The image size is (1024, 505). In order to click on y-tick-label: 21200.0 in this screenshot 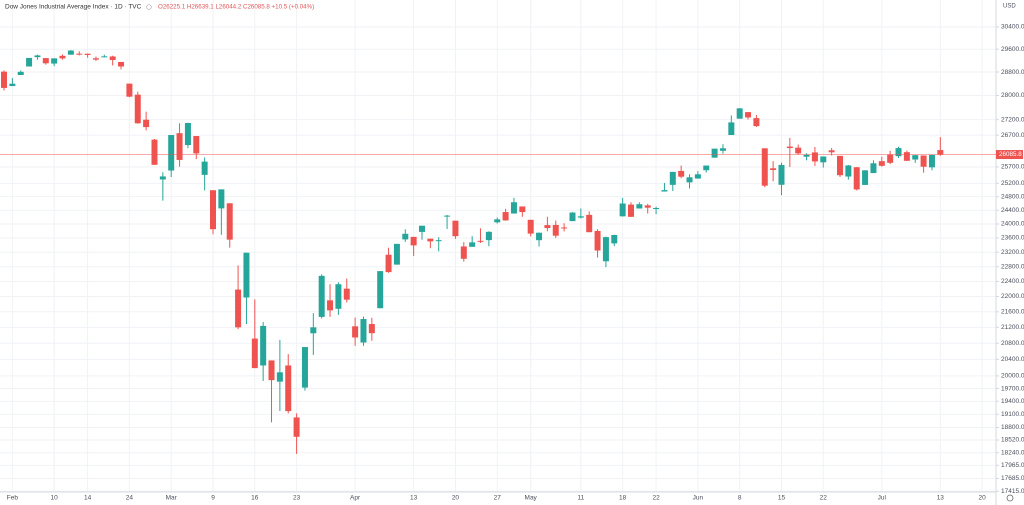, I will do `click(1012, 327)`.